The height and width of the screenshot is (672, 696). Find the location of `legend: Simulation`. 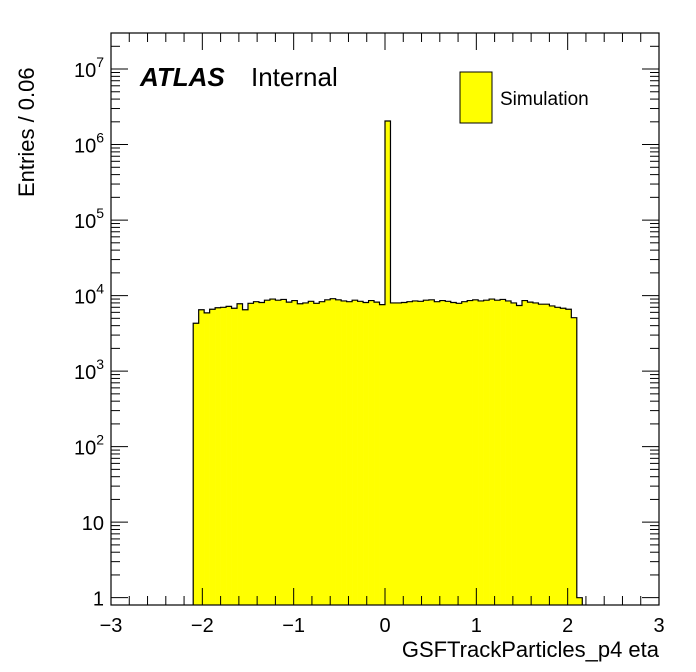

legend: Simulation is located at coordinates (524, 97).